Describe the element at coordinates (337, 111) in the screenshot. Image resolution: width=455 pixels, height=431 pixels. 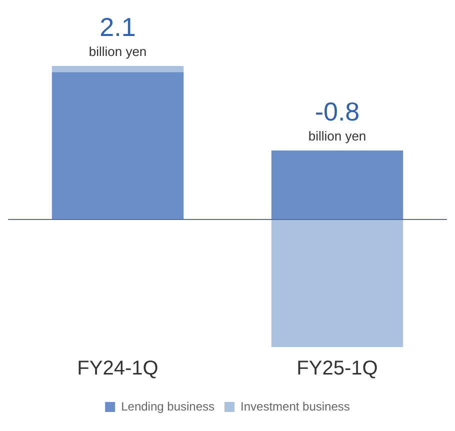
I see `annotation: -0.8` at that location.